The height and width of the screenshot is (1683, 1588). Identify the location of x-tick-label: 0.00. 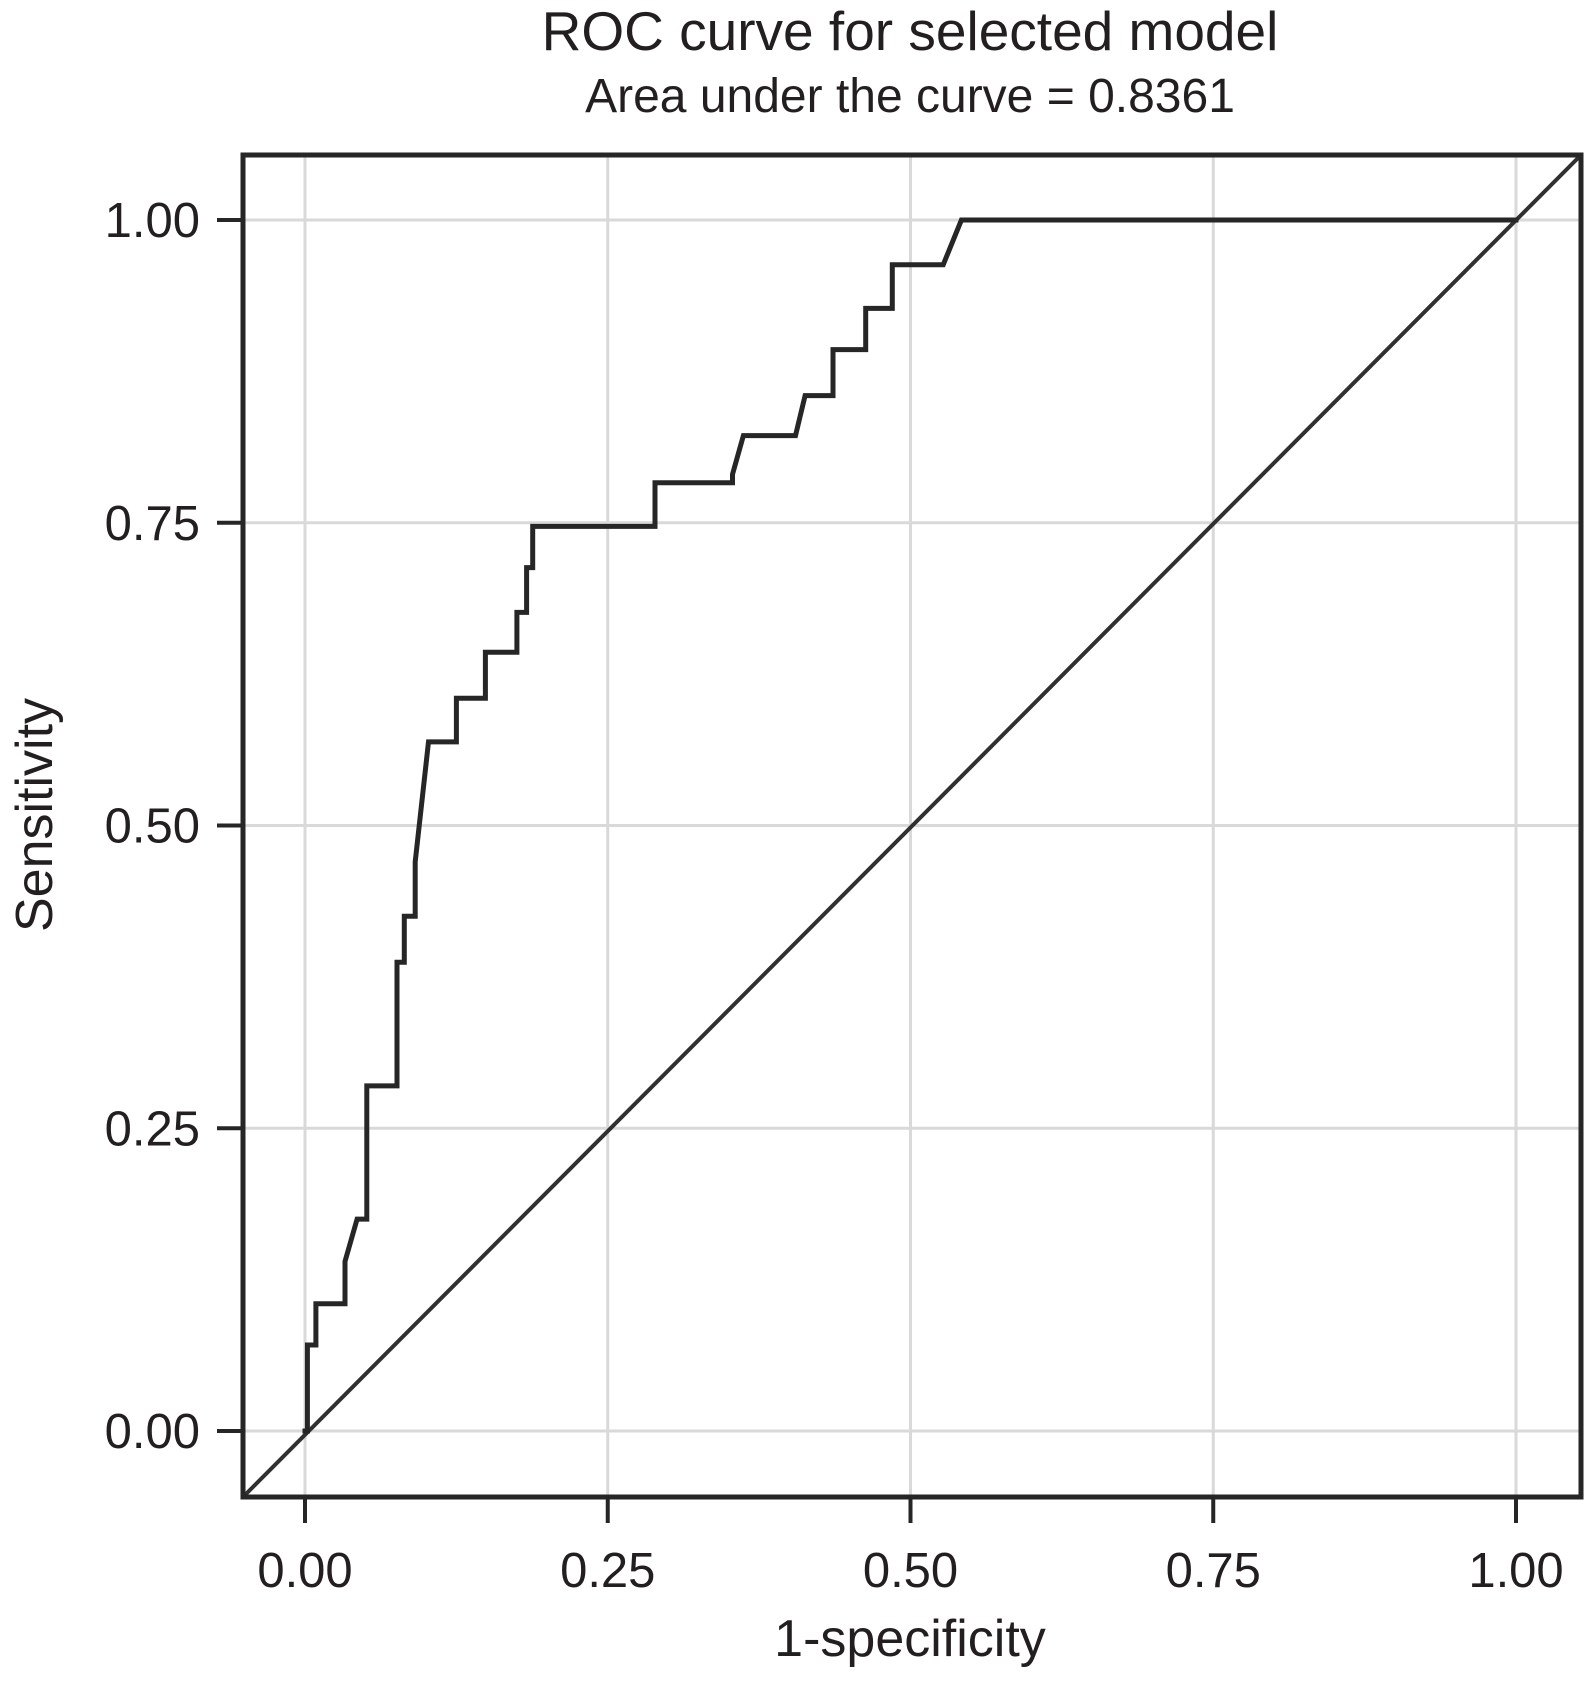
(304, 1571).